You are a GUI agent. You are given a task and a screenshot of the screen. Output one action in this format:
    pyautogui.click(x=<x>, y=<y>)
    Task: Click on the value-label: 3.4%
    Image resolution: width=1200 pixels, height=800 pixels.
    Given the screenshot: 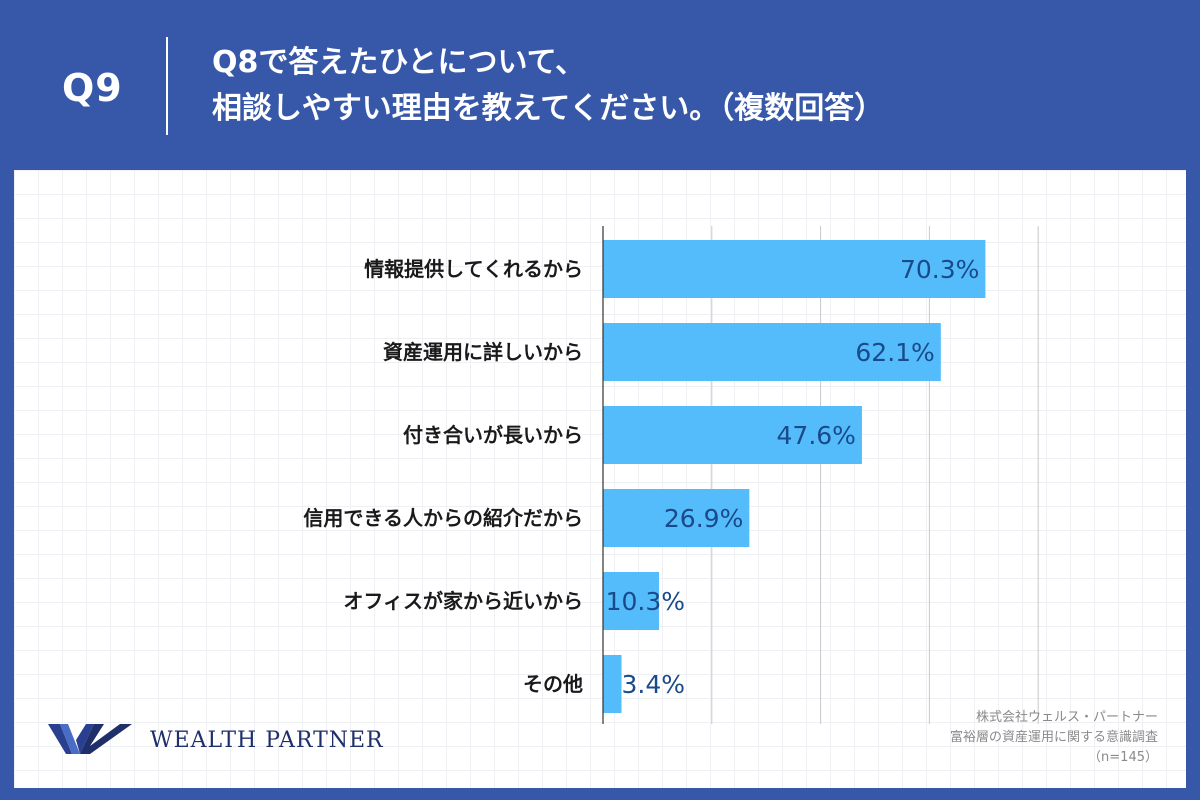 What is the action you would take?
    pyautogui.click(x=653, y=684)
    